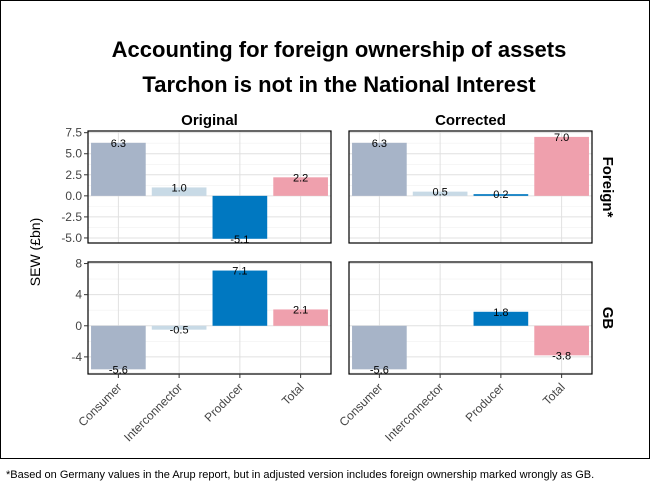 Image resolution: width=650 pixels, height=485 pixels. What do you see at coordinates (607, 318) in the screenshot?
I see `facet-label-gb: GB` at bounding box center [607, 318].